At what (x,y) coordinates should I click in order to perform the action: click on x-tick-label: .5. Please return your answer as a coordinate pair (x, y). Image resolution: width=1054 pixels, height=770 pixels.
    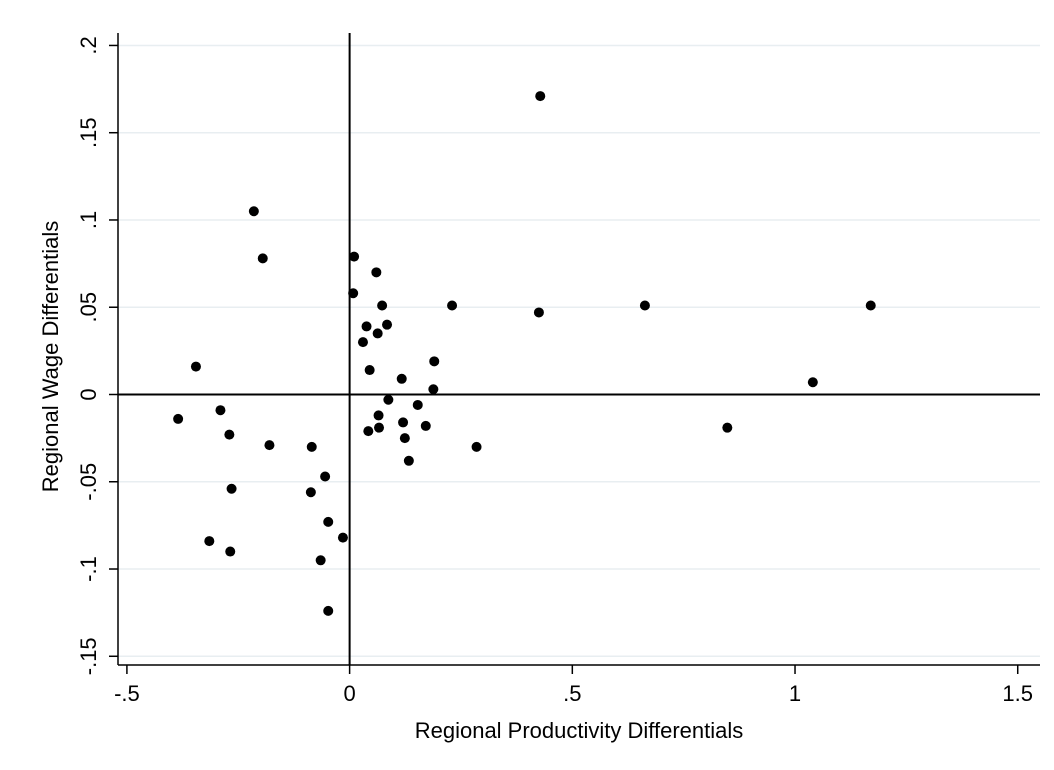
    Looking at the image, I should click on (572, 693).